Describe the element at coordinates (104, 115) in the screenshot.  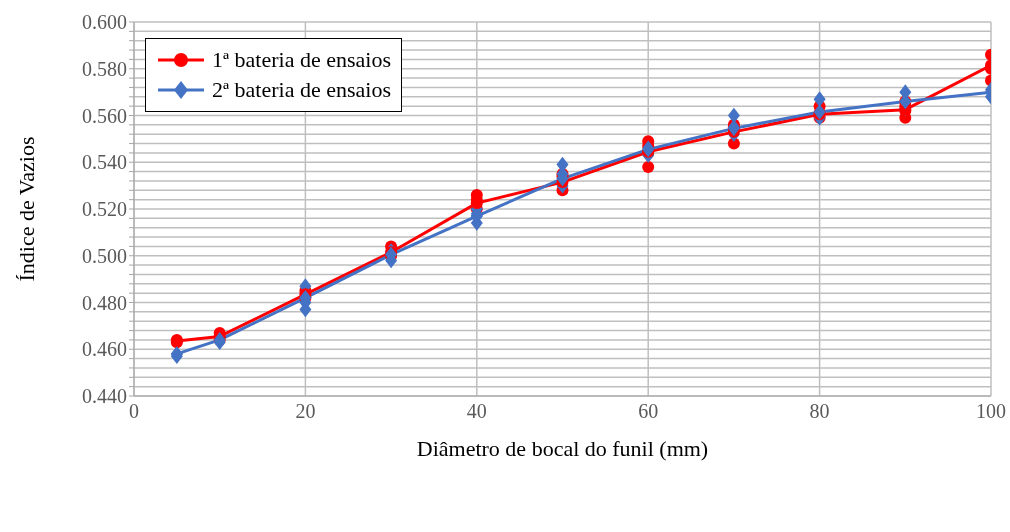
I see `y-tick-label: 0.560` at that location.